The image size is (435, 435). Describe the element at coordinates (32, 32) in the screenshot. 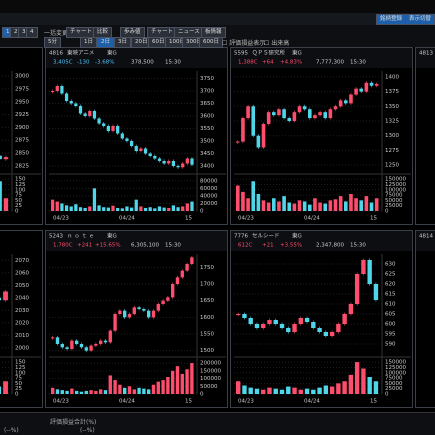

I see `button: 4` at that location.